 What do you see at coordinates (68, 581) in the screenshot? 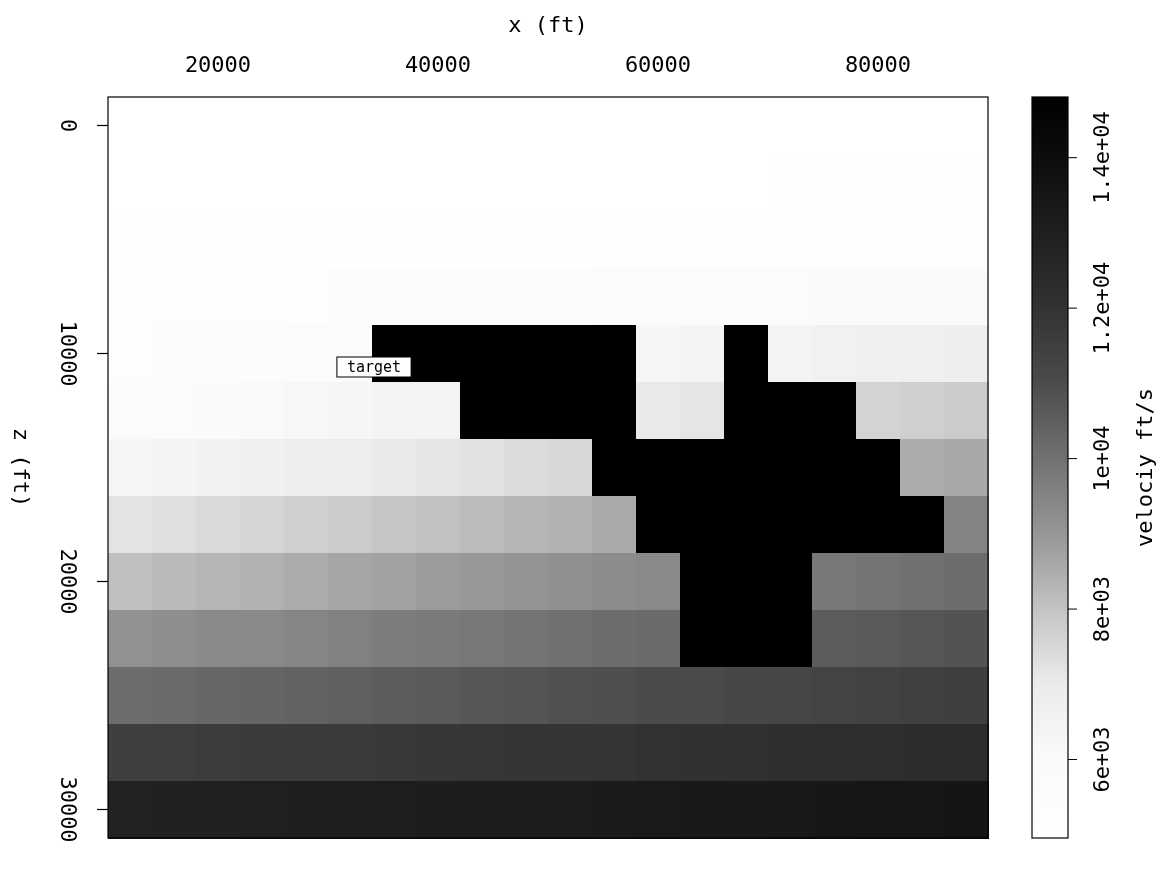
I see `y-tick-label: 20000` at bounding box center [68, 581].